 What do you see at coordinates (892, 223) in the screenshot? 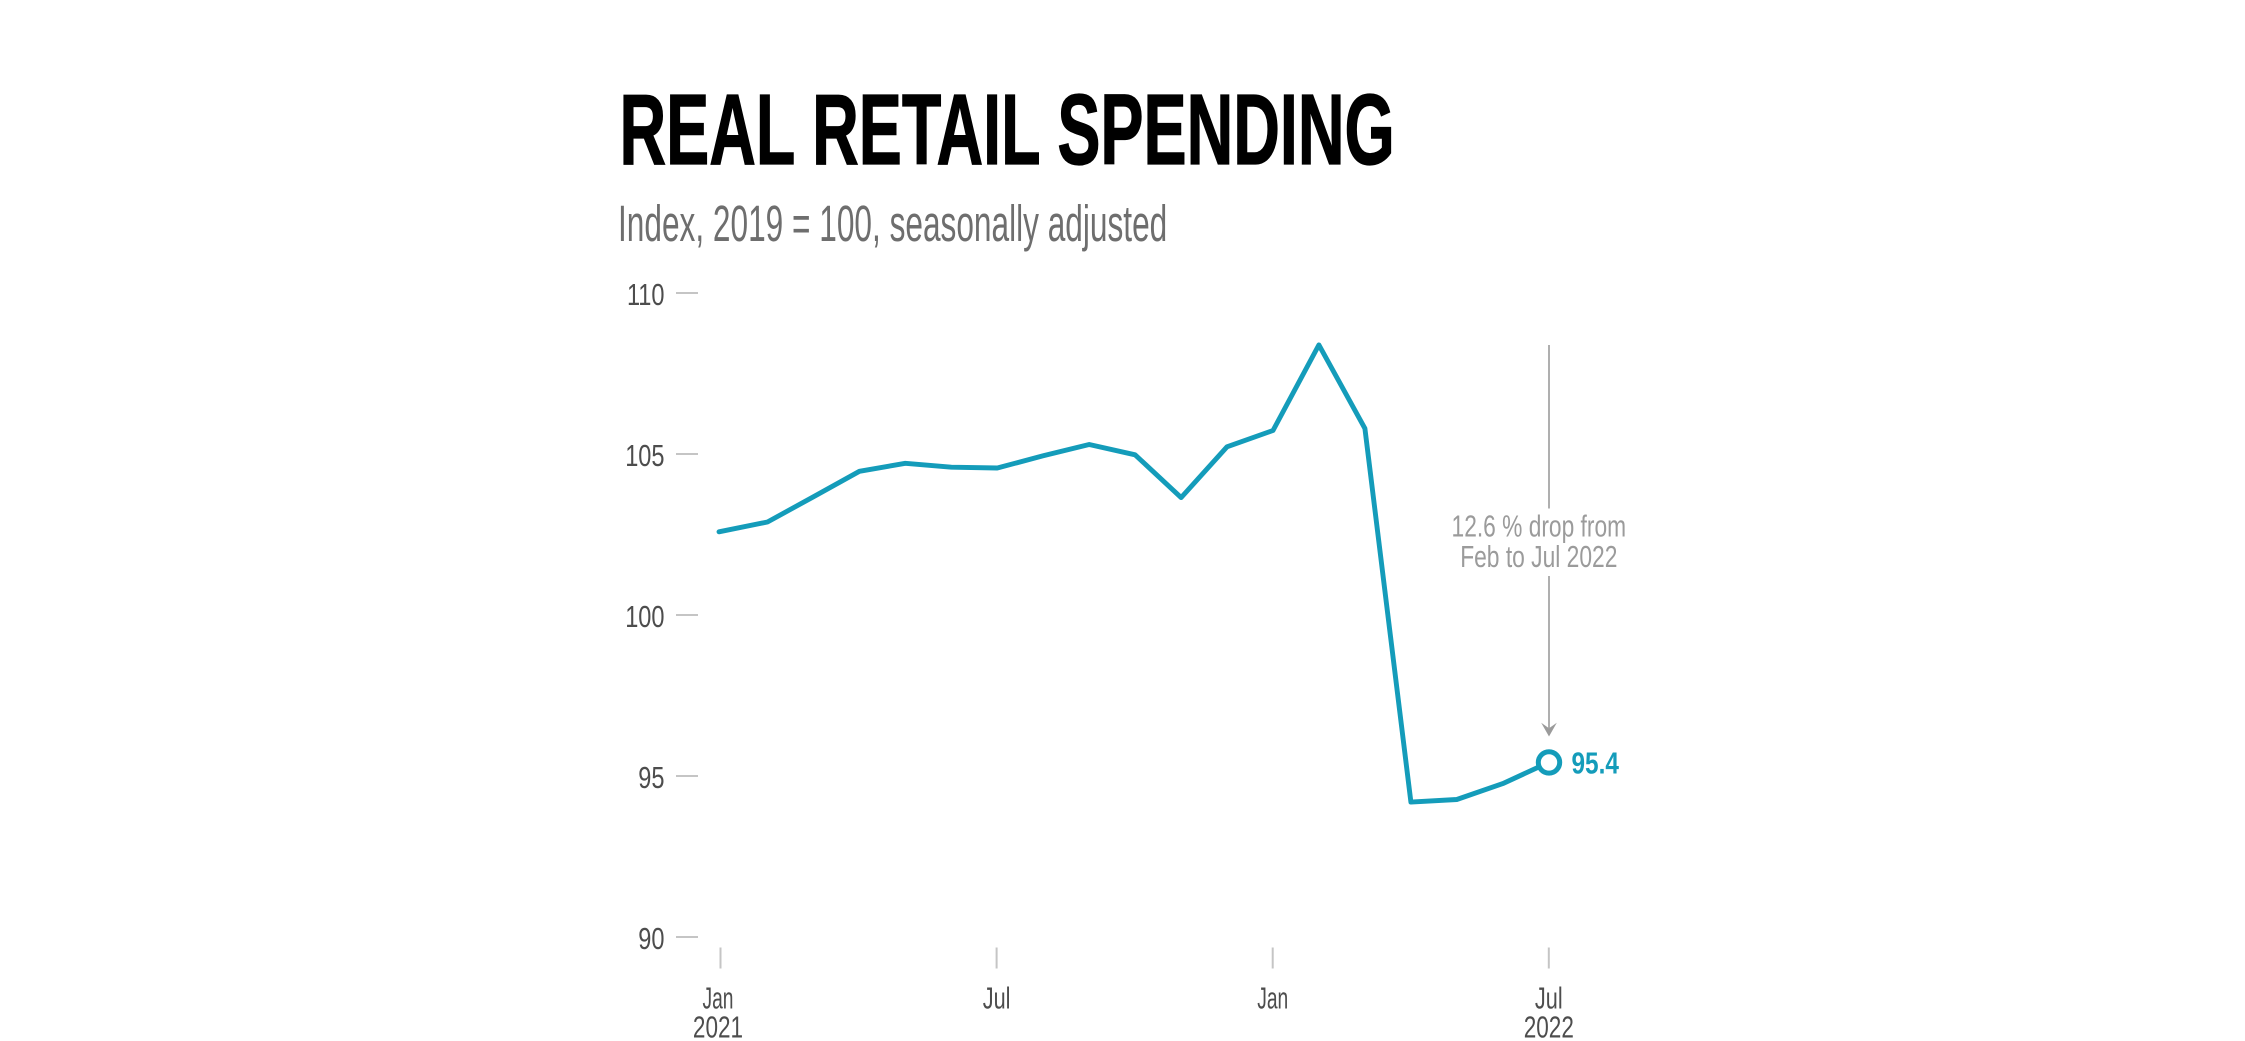
I see `svg-text:Index, 2019 = 100, seasonally: Index, 2019 = 100, seasonally adjusted` at bounding box center [892, 223].